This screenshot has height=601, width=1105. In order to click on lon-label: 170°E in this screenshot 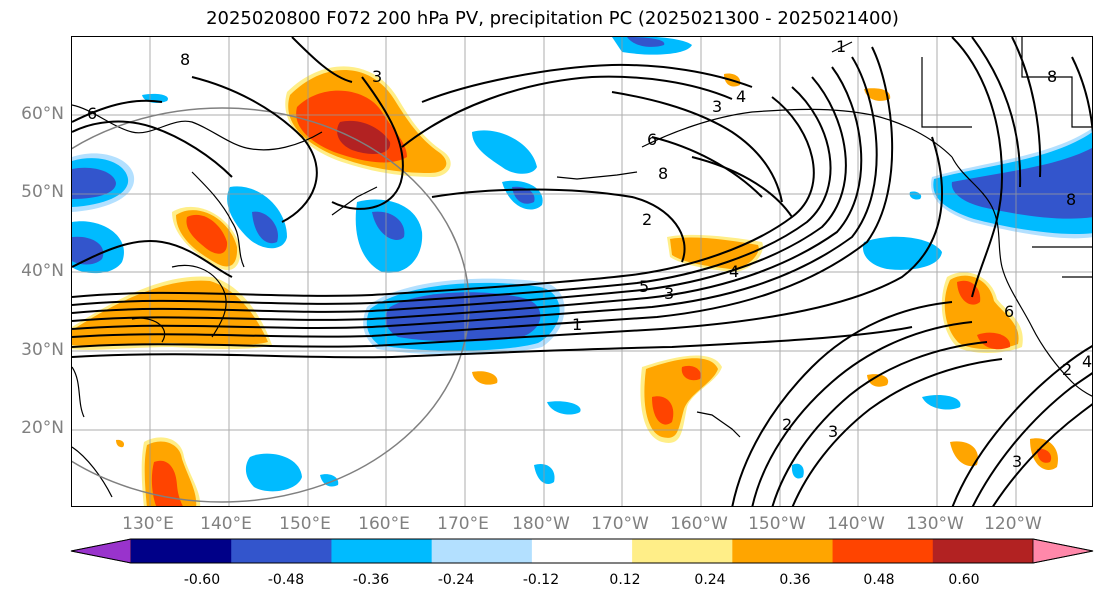, I will do `click(463, 524)`.